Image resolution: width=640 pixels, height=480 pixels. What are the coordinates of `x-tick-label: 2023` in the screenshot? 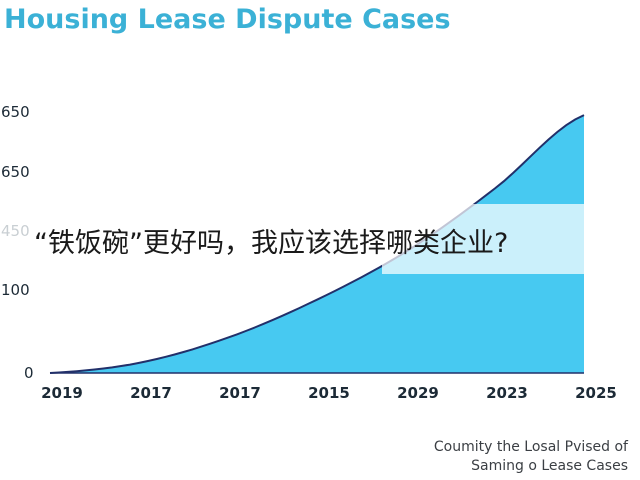 It's located at (507, 393).